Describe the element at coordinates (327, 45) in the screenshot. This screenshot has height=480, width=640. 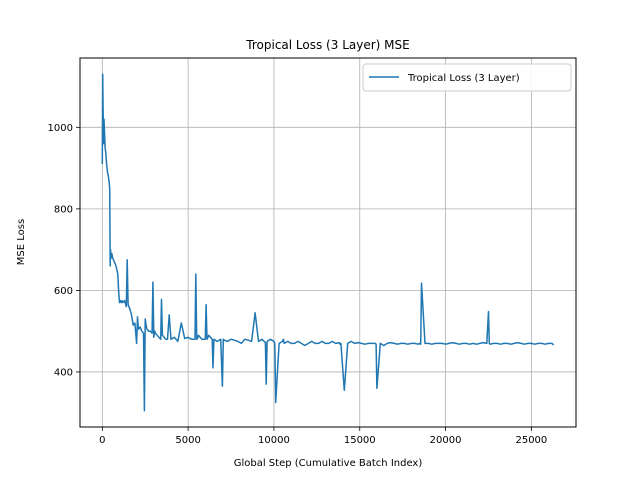
I see `chart-title: Tropical Loss (3 Layer) MSE` at that location.